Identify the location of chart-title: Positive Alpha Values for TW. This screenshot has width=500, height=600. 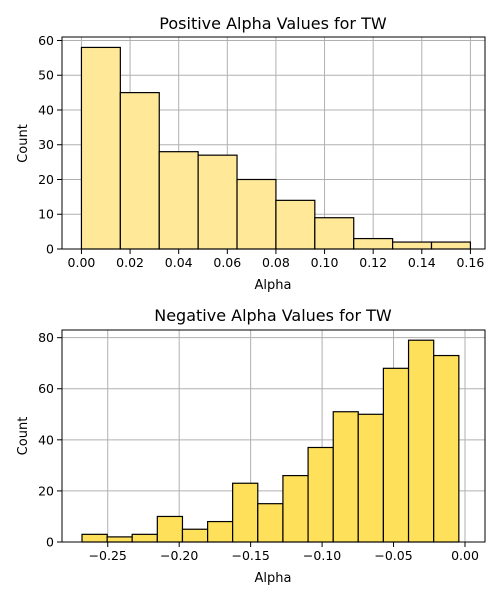
(273, 23).